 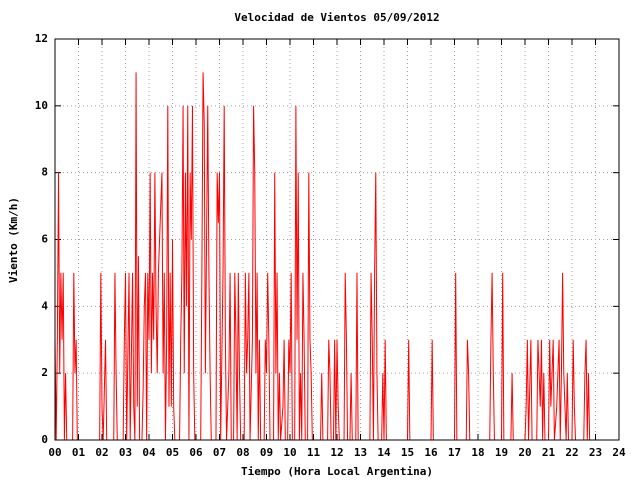 I want to click on x-tick-label: 22, so click(x=571, y=452).